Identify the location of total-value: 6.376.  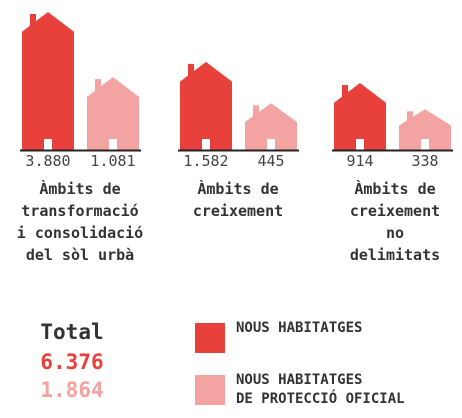
(72, 362).